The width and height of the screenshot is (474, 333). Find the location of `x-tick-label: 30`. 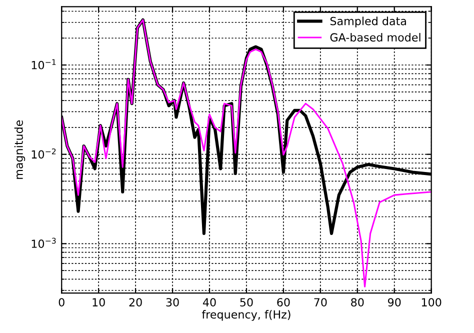

x-tick-label: 30 is located at coordinates (172, 302).